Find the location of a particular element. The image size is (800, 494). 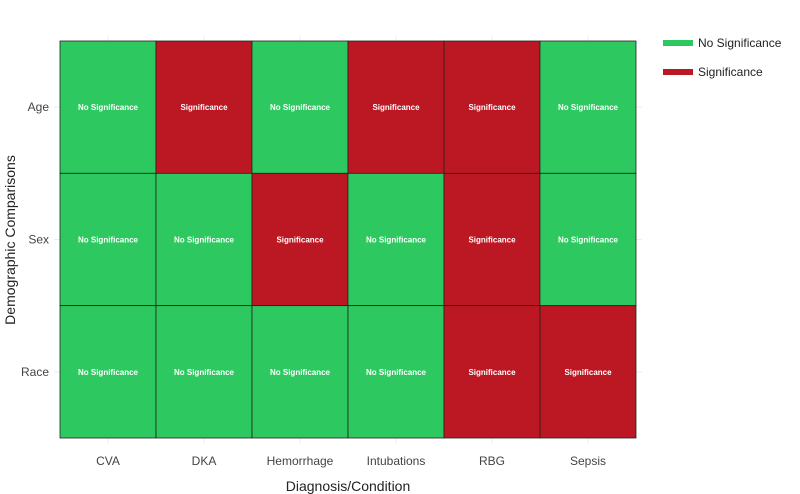

cell-label-age-intubations: Significance is located at coordinates (396, 107).